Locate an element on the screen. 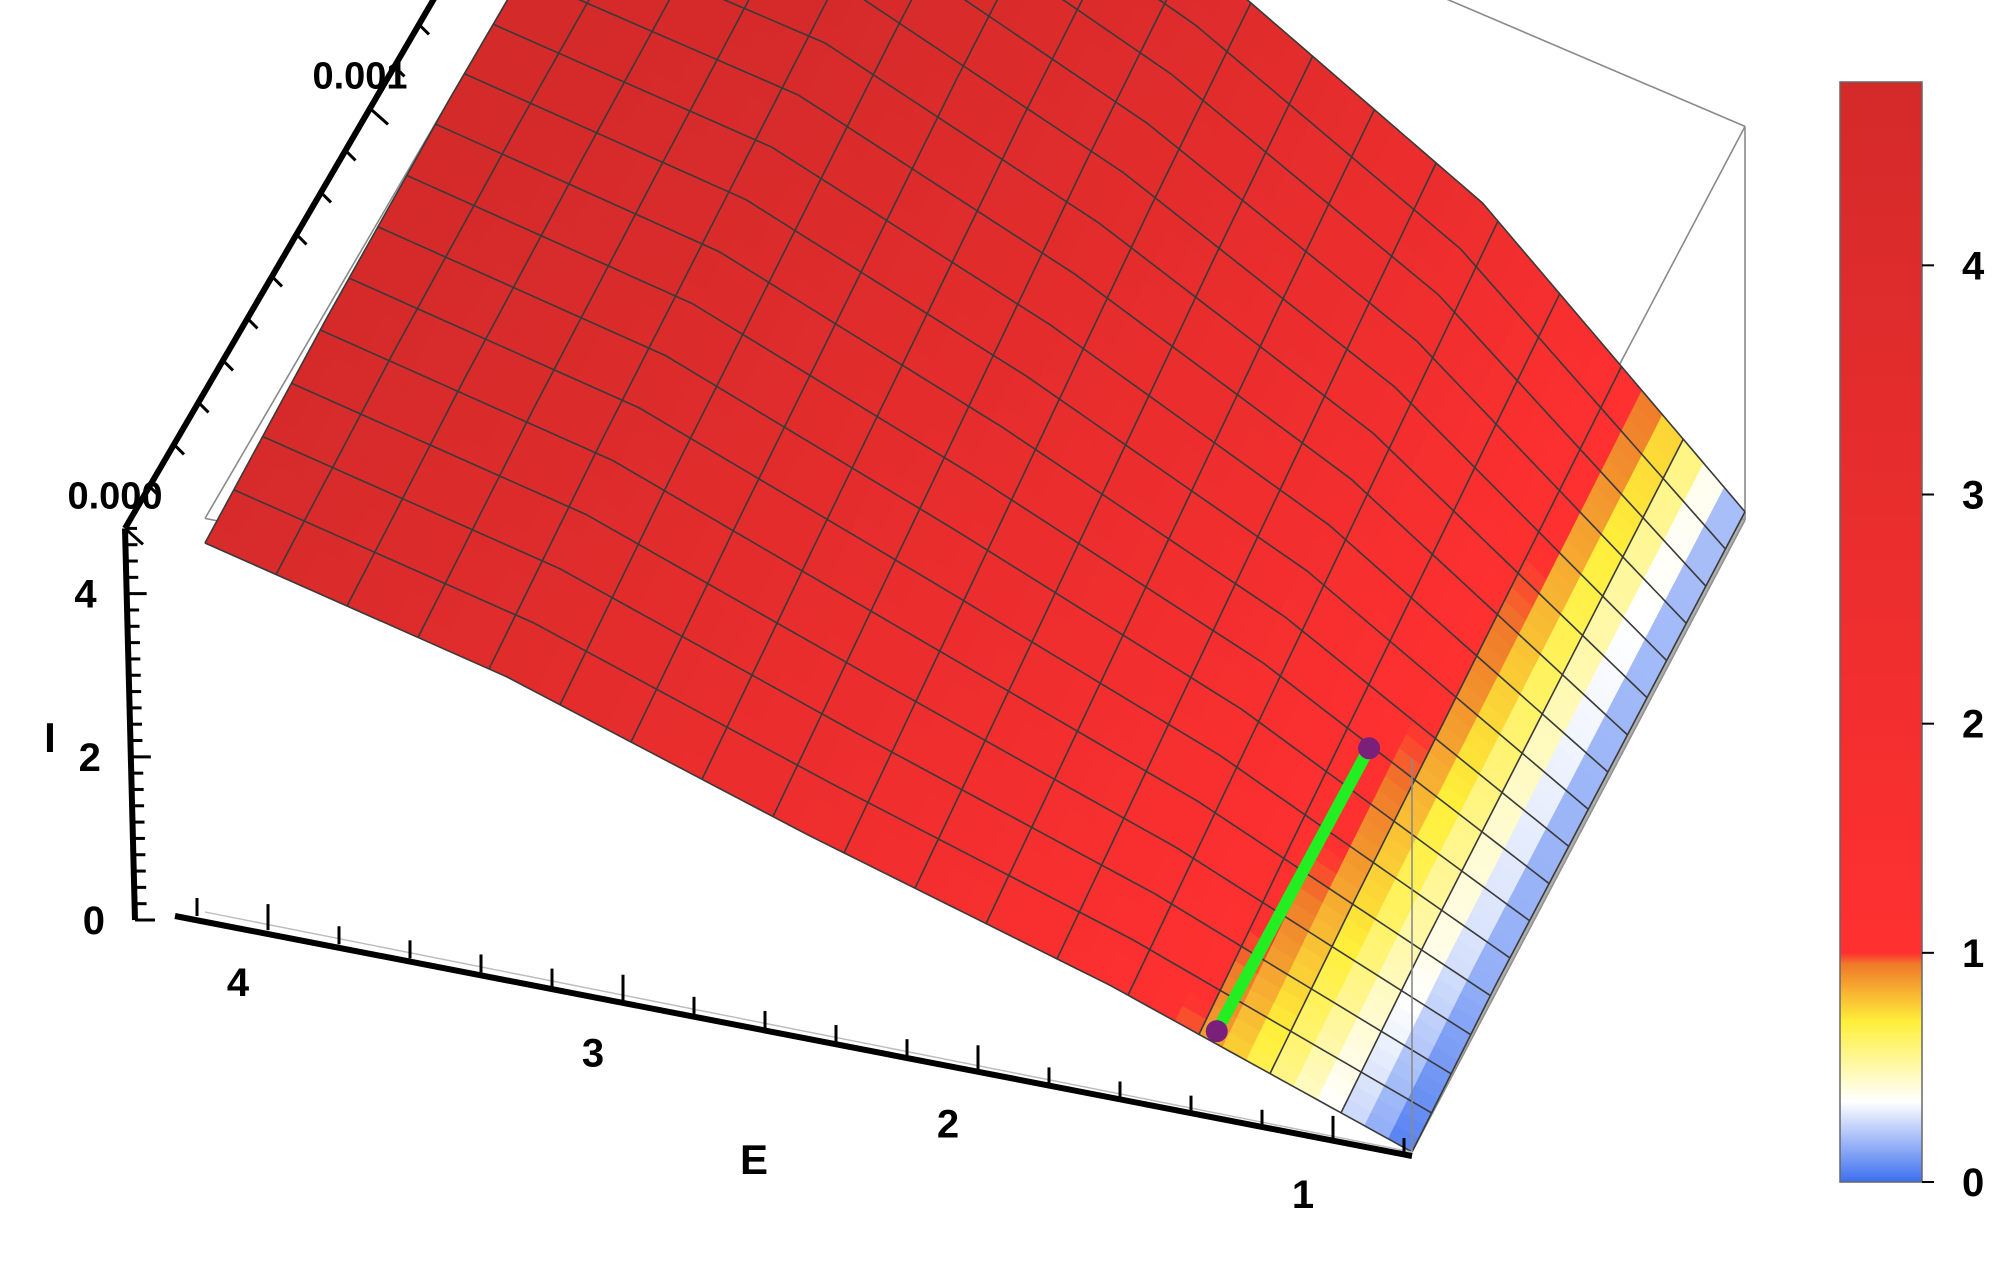 The image size is (1995, 1276). x-tick-label: 4 is located at coordinates (238, 983).